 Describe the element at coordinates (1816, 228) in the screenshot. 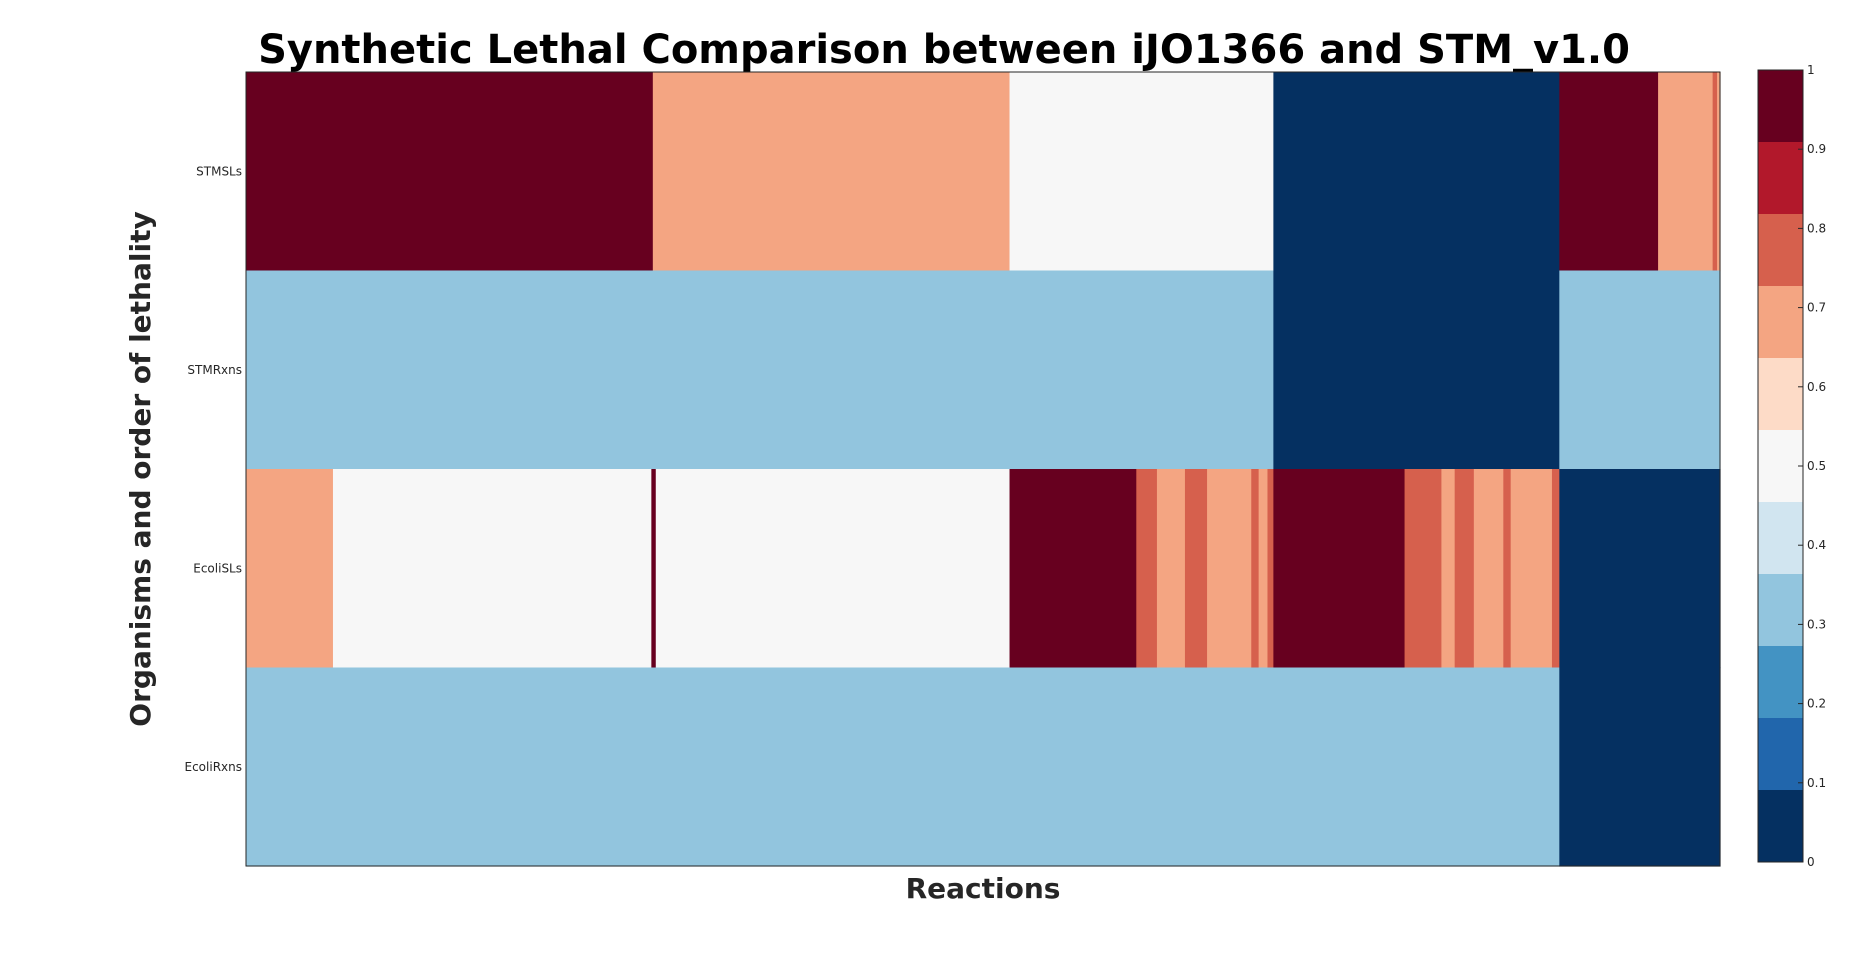

I see `colorbar-tick-label-8: 0.8` at that location.